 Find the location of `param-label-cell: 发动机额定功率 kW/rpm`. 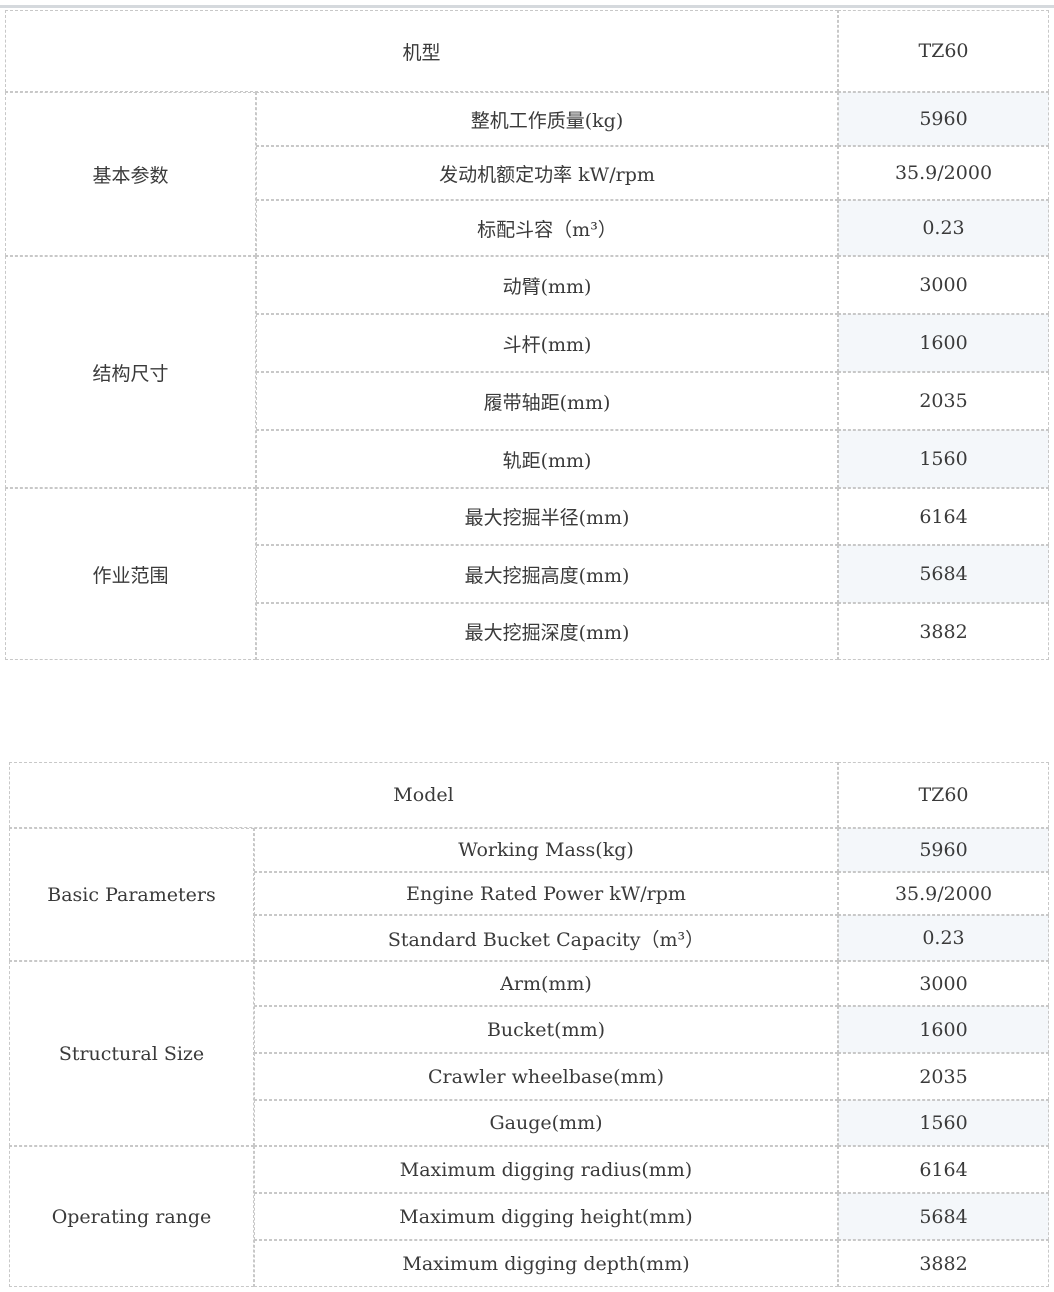

param-label-cell: 发动机额定功率 kW/rpm is located at coordinates (547, 173).